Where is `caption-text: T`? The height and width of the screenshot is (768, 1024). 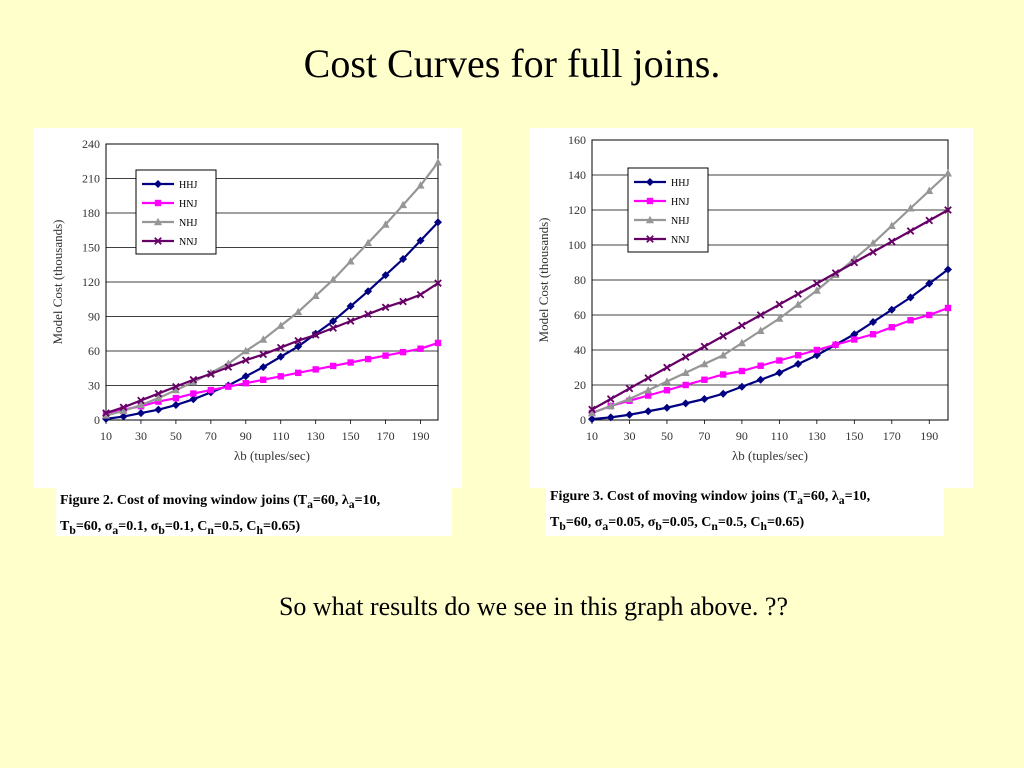 caption-text: T is located at coordinates (555, 522).